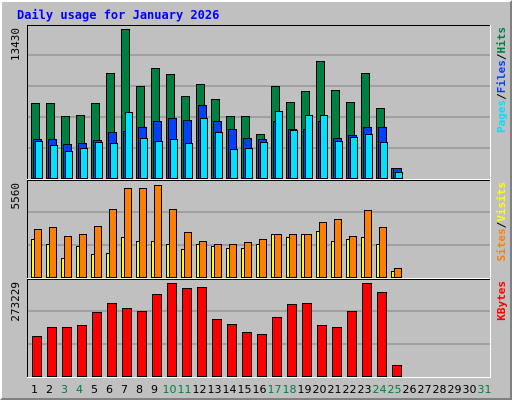 This screenshot has height=400, width=512. I want to click on legend-hits-files-pages: Pages/Files/Hits, so click(501, 80).